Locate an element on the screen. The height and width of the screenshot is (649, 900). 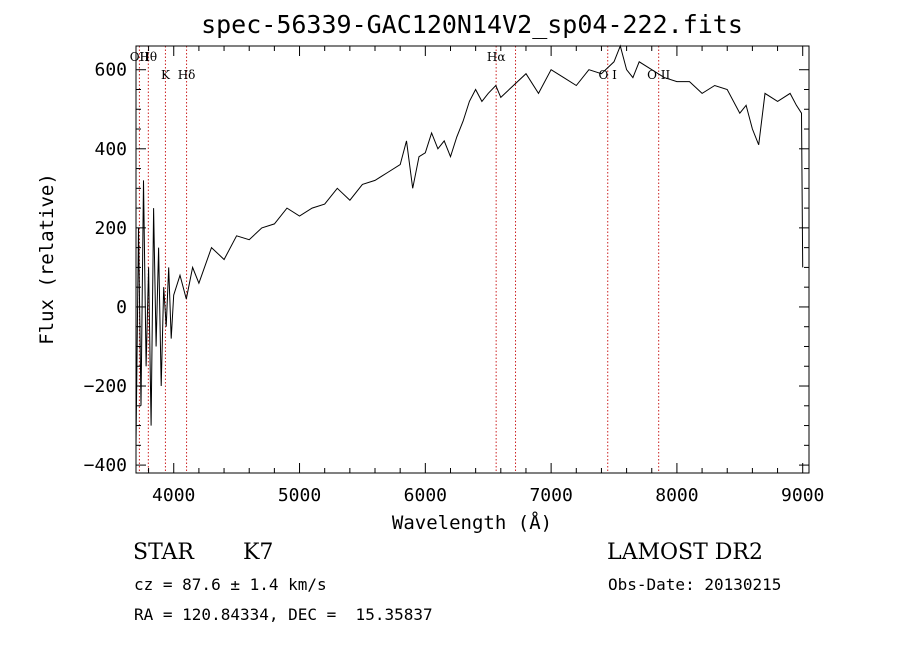
obs-date-text: Obs-Date: 20130215 is located at coordinates (695, 584).